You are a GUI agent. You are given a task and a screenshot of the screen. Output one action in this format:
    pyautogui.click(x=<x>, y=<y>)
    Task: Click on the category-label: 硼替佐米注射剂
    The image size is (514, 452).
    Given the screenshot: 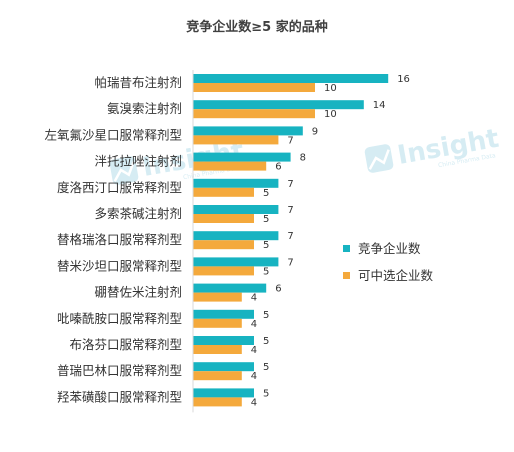 What is the action you would take?
    pyautogui.click(x=138, y=292)
    